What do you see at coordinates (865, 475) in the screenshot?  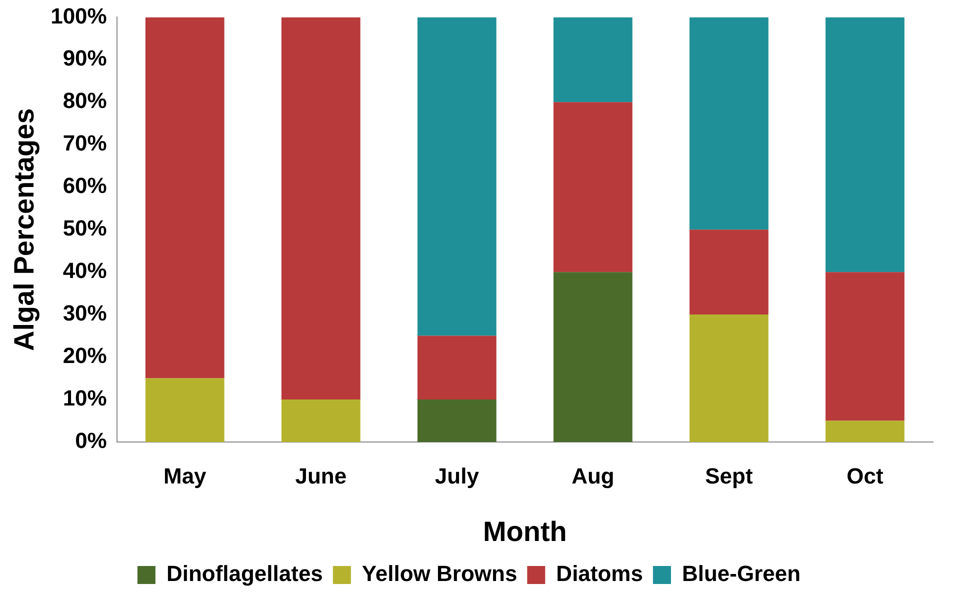 I see `x-tick-label: Oct` at bounding box center [865, 475].